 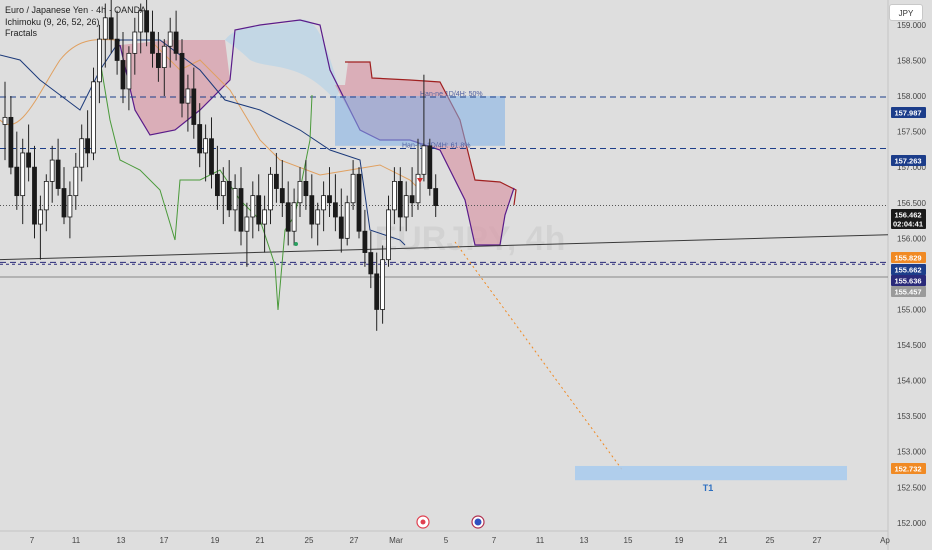 I want to click on x-tick-label: 25, so click(x=770, y=540).